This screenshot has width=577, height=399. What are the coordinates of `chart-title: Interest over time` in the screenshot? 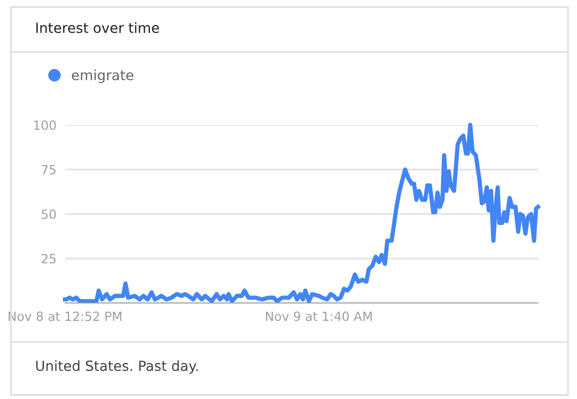 It's located at (97, 28).